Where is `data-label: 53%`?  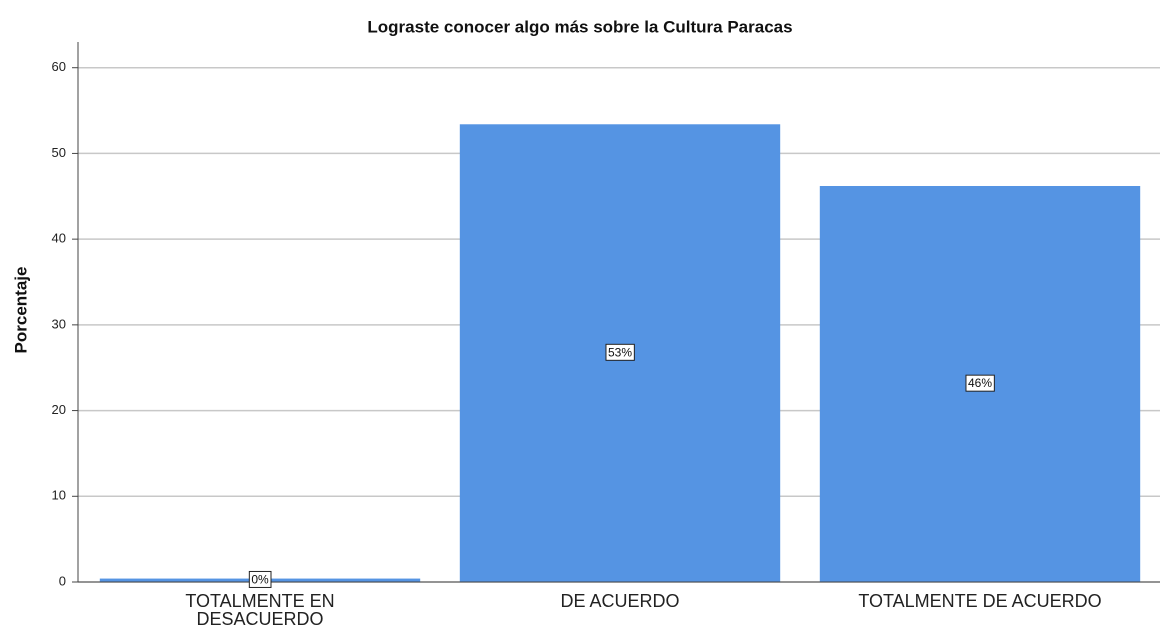
data-label: 53% is located at coordinates (620, 352).